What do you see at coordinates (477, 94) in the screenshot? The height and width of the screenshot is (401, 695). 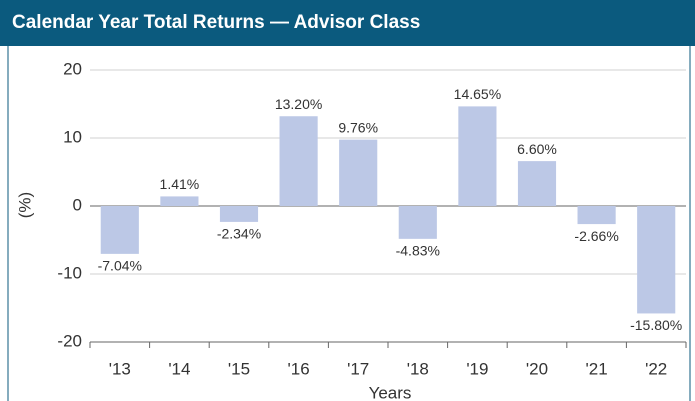 I see `data-label: 14.65%` at bounding box center [477, 94].